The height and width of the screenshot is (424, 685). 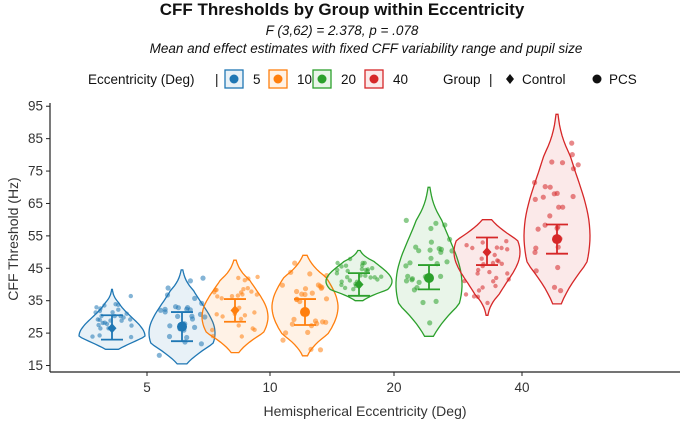 What do you see at coordinates (13, 238) in the screenshot?
I see `y-axis-label: CFF Threshold (Hz)` at bounding box center [13, 238].